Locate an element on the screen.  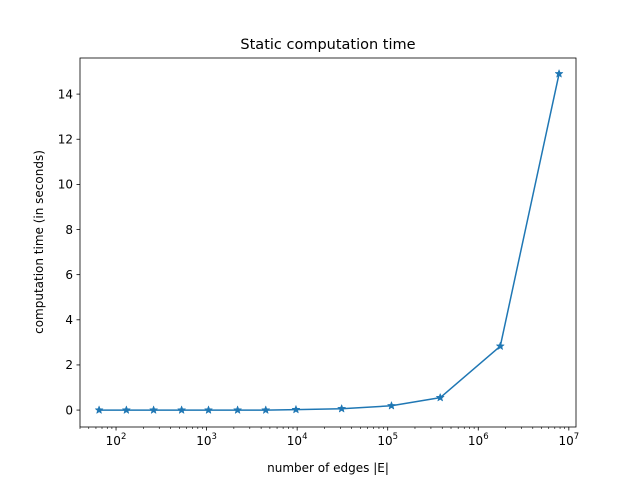
y-tick-label: 2 is located at coordinates (69, 365).